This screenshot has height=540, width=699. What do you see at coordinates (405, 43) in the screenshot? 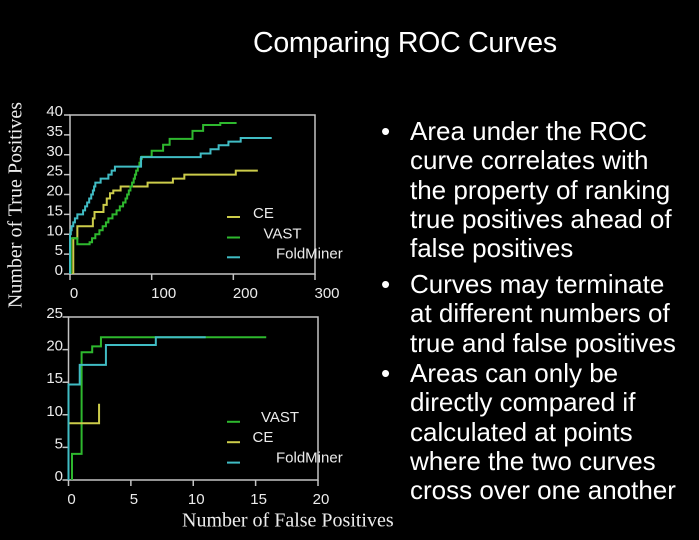
I see `svg-text: Comparing ROC Curves` at bounding box center [405, 43].